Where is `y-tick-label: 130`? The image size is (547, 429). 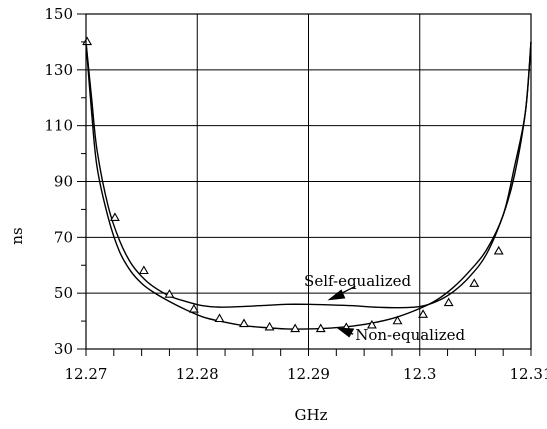
y-tick-label: 130 is located at coordinates (58, 70).